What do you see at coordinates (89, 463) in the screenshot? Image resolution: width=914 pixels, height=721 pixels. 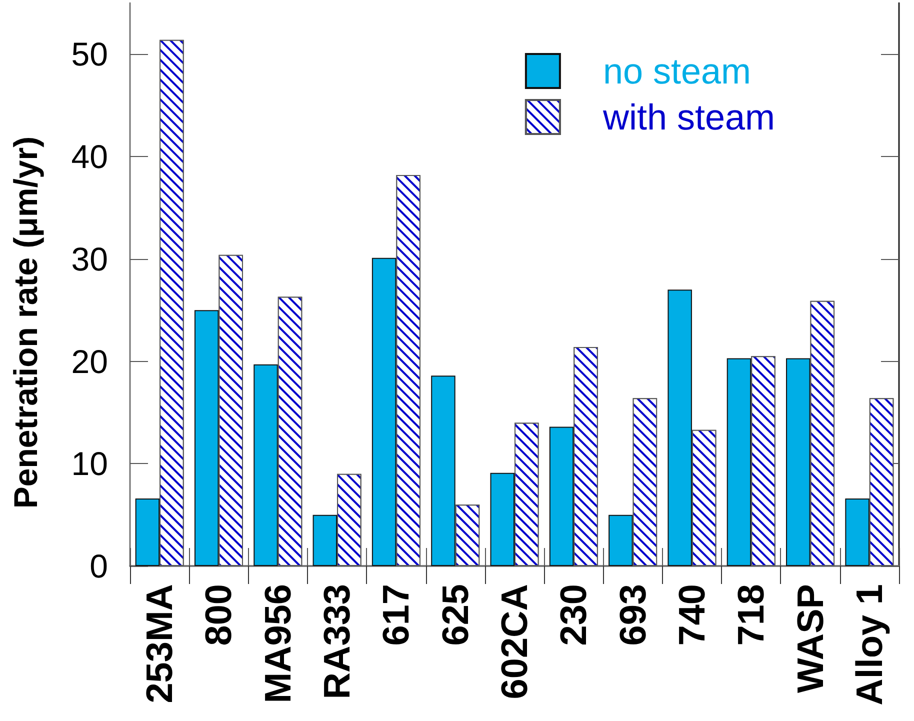 I see `y-tick-label: 10` at bounding box center [89, 463].